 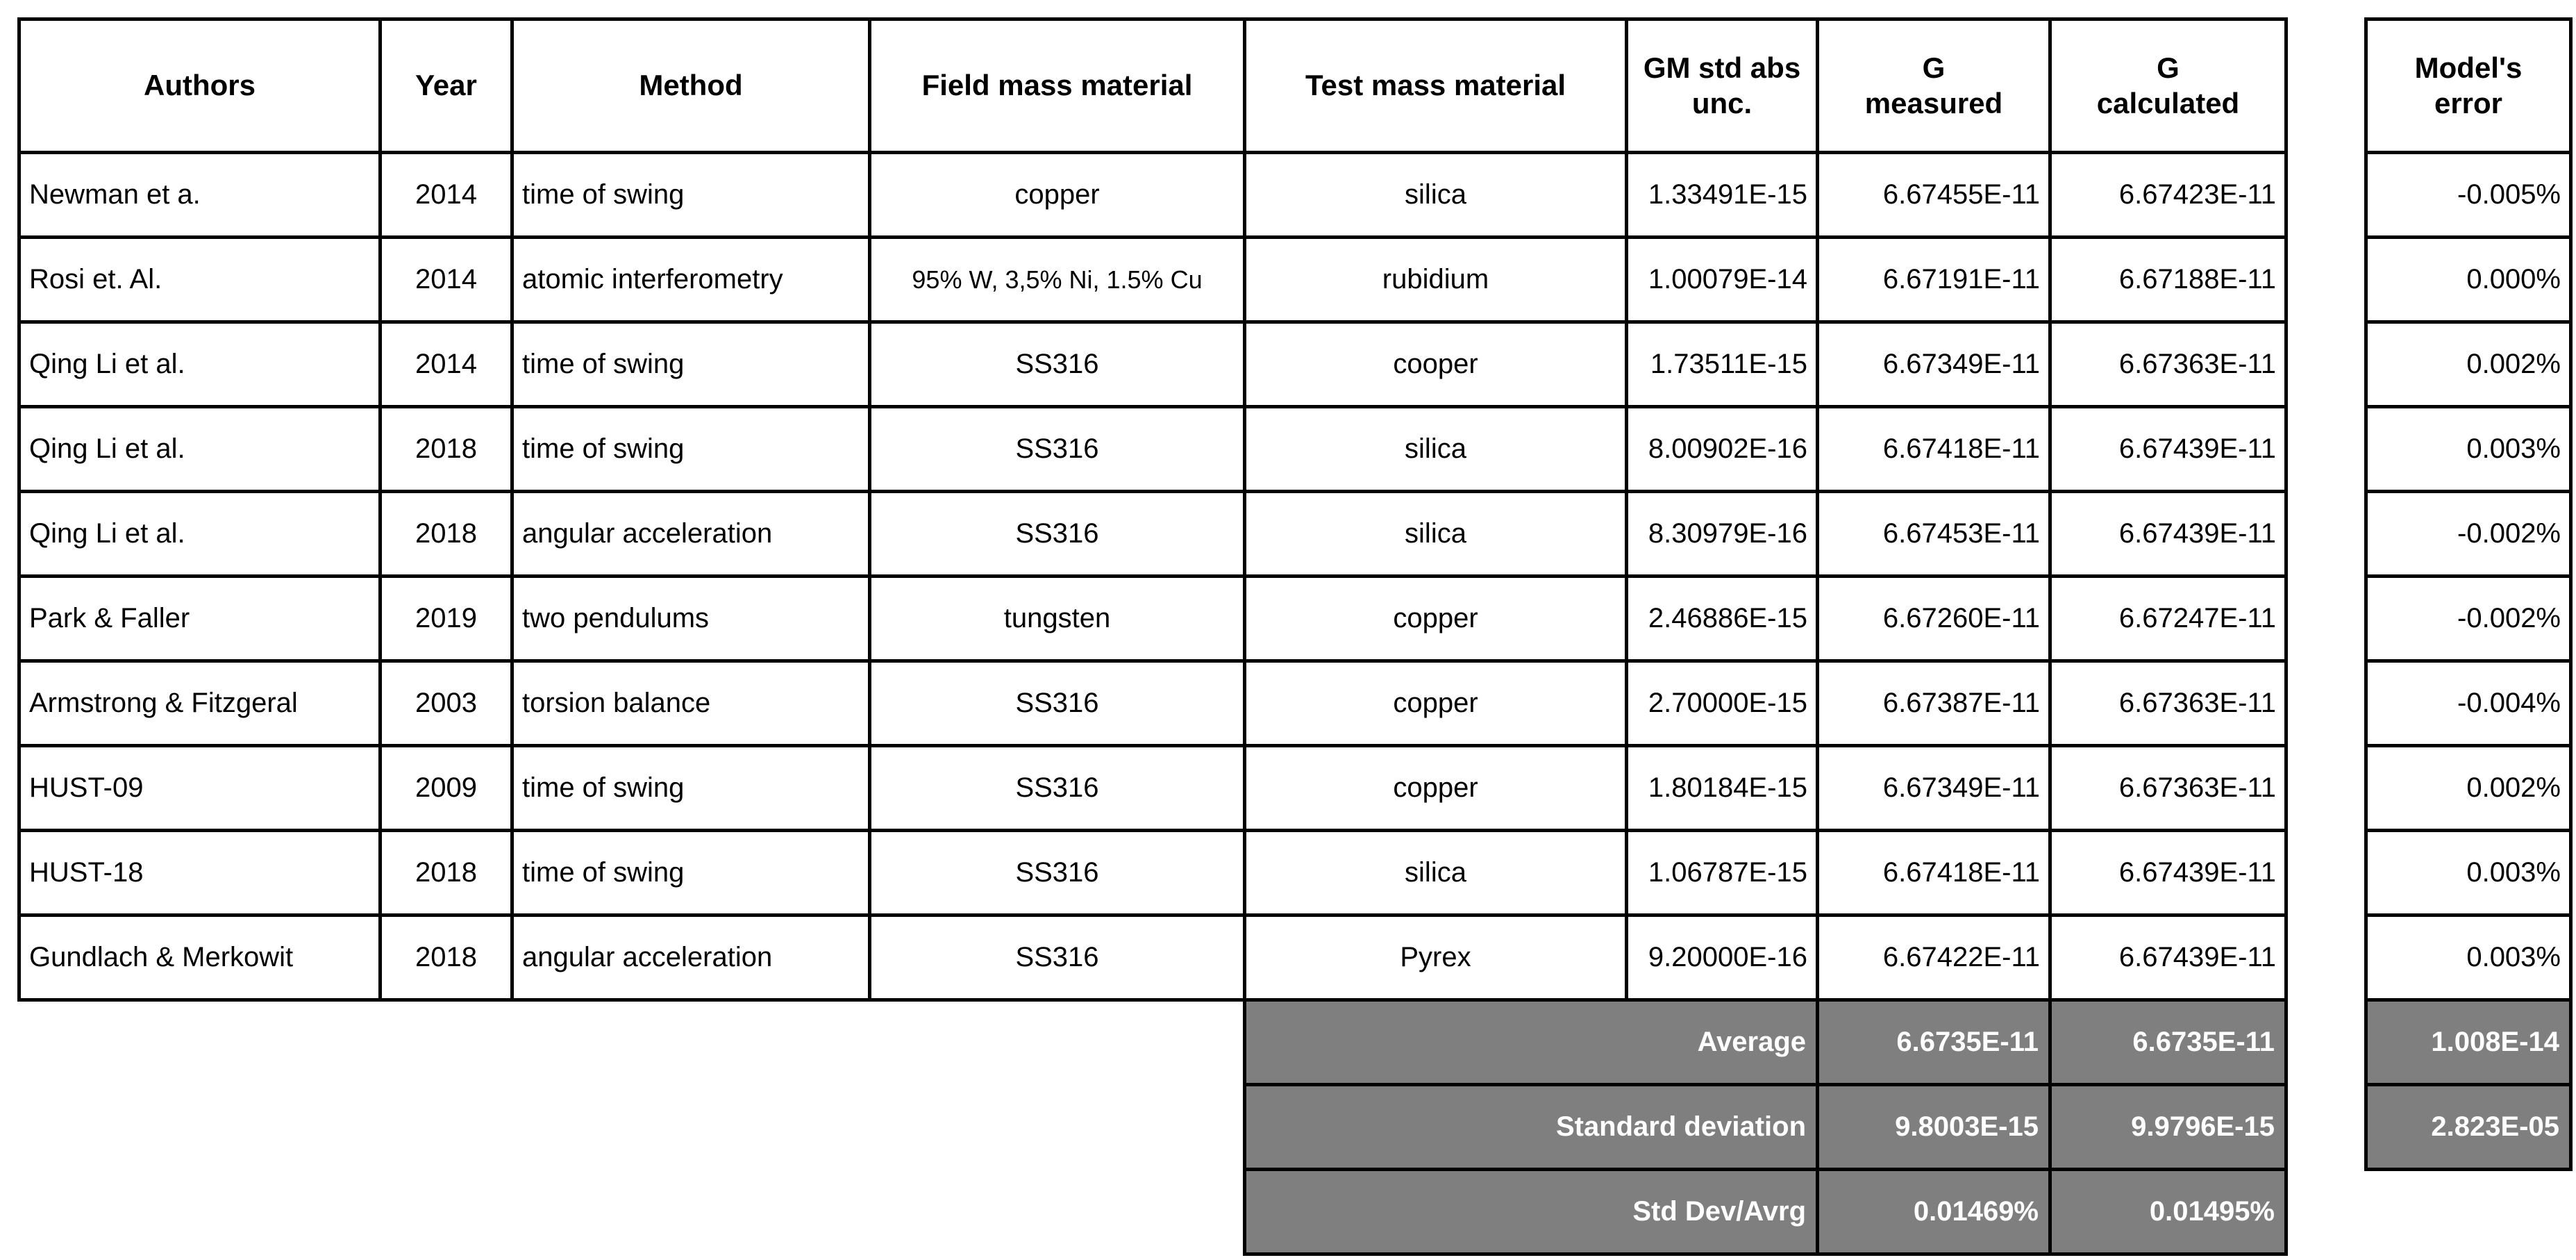 What do you see at coordinates (1934, 195) in the screenshot?
I see `g-measured-cell: 6.67455E-11` at bounding box center [1934, 195].